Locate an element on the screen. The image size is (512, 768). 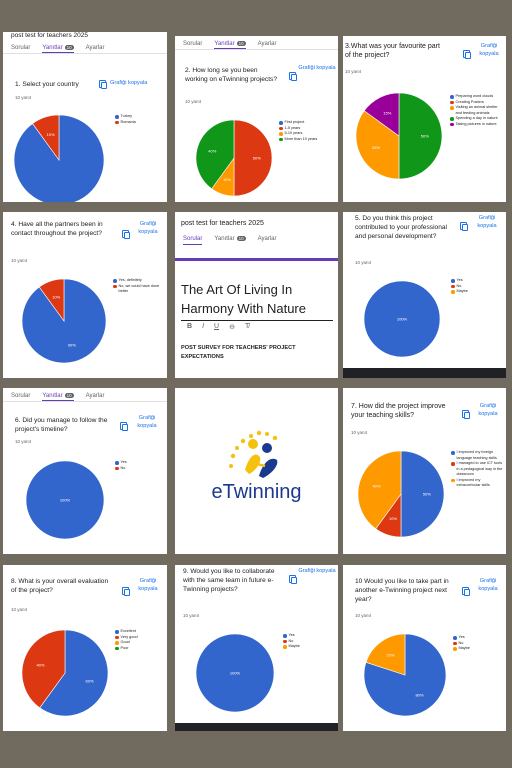
legend-label: Yes, definitely is located at coordinates (130, 280).